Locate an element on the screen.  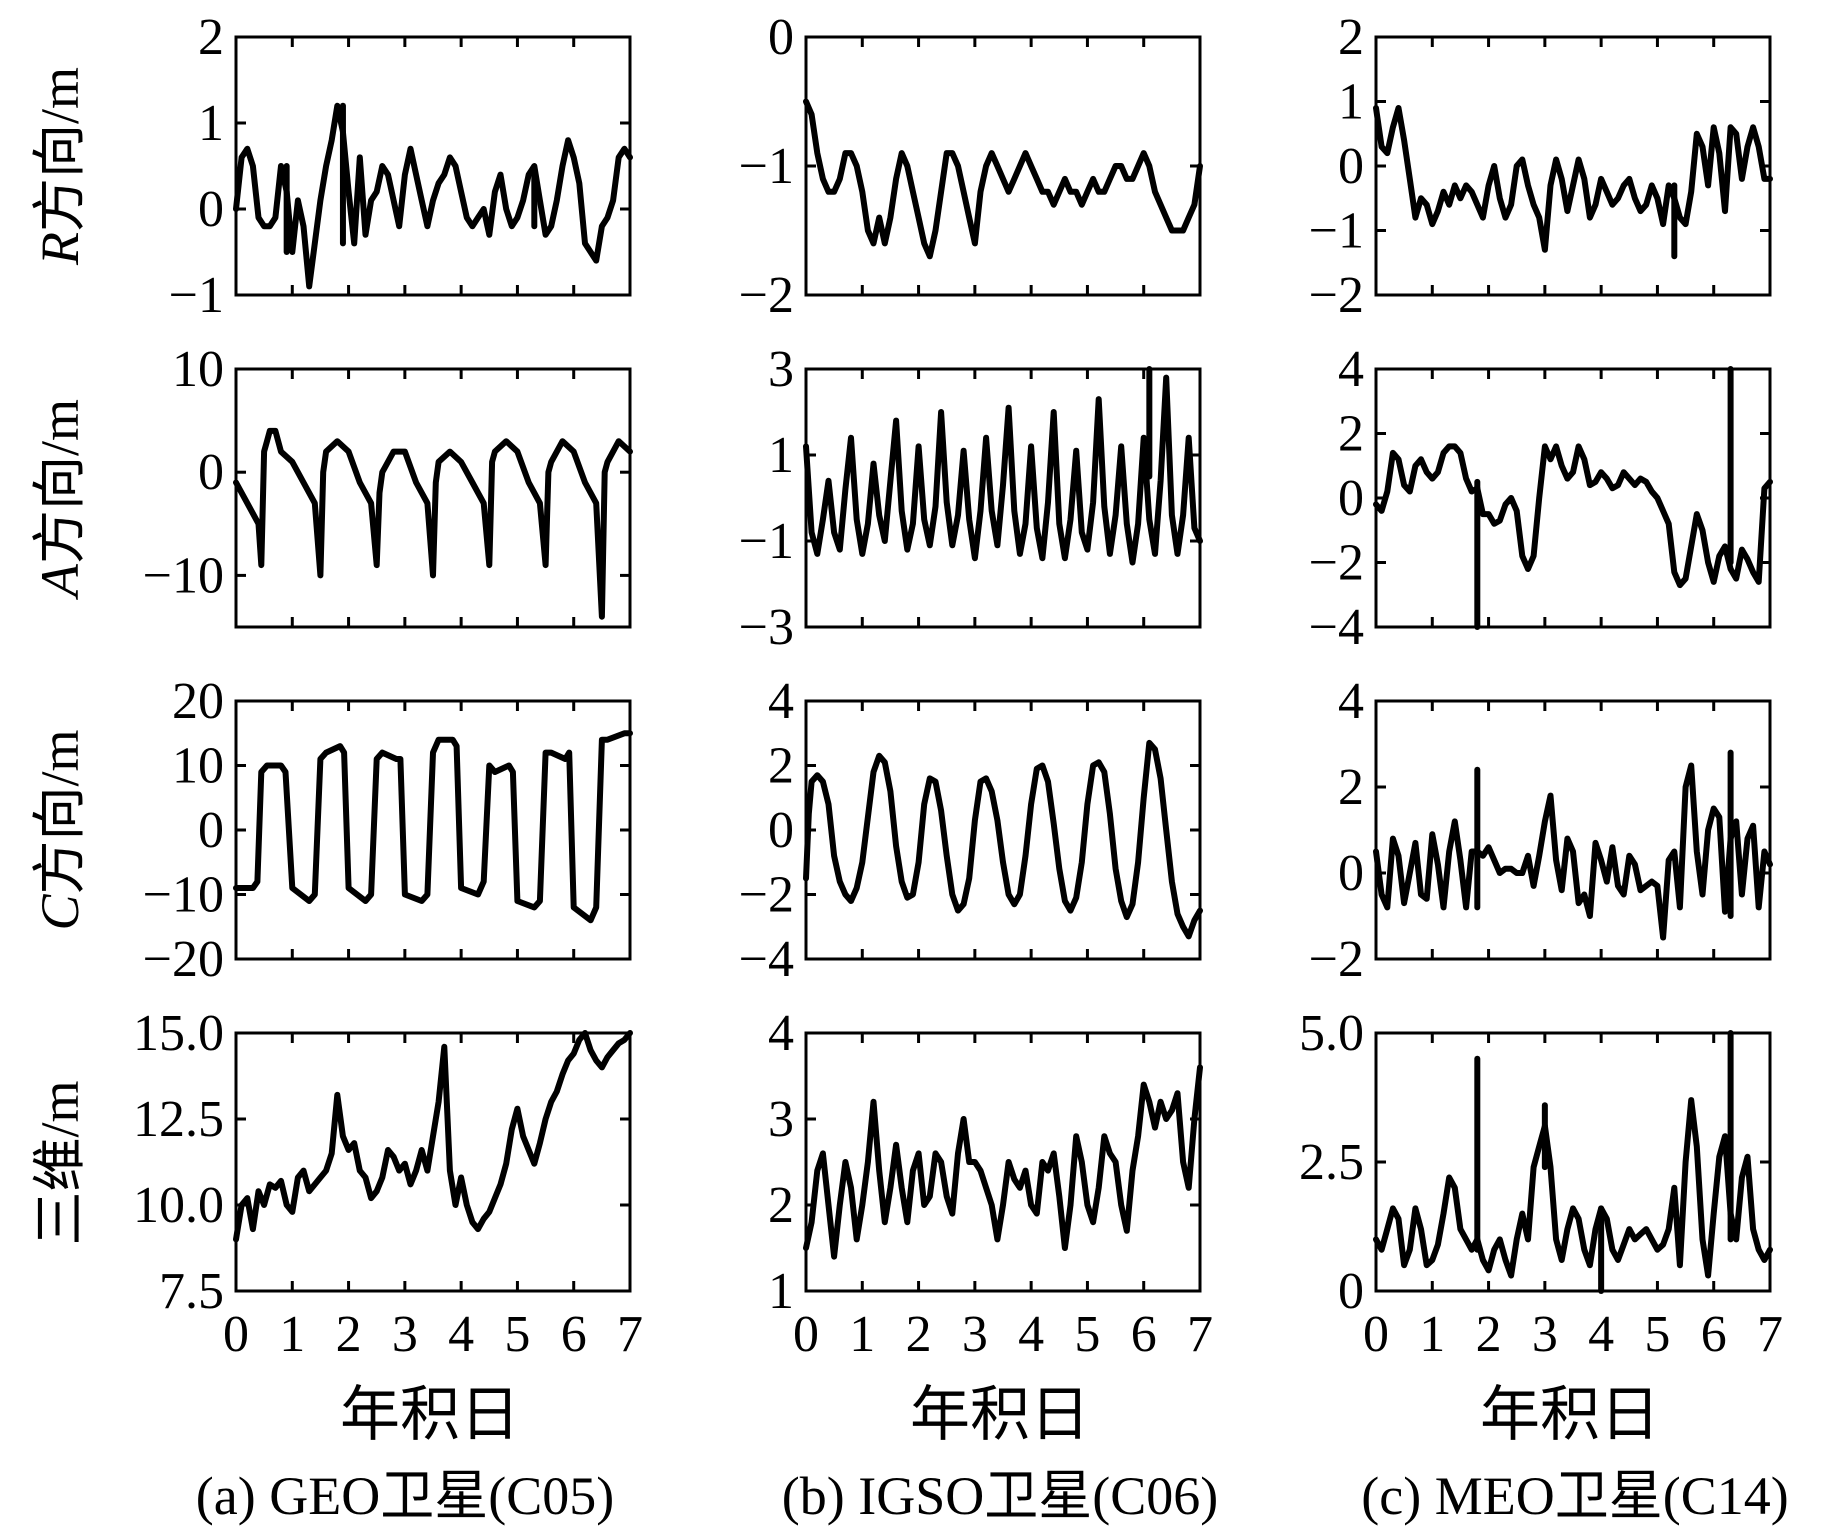
panel-b-C: 4 2 0 −2 −4 is located at coordinates (971, 830).